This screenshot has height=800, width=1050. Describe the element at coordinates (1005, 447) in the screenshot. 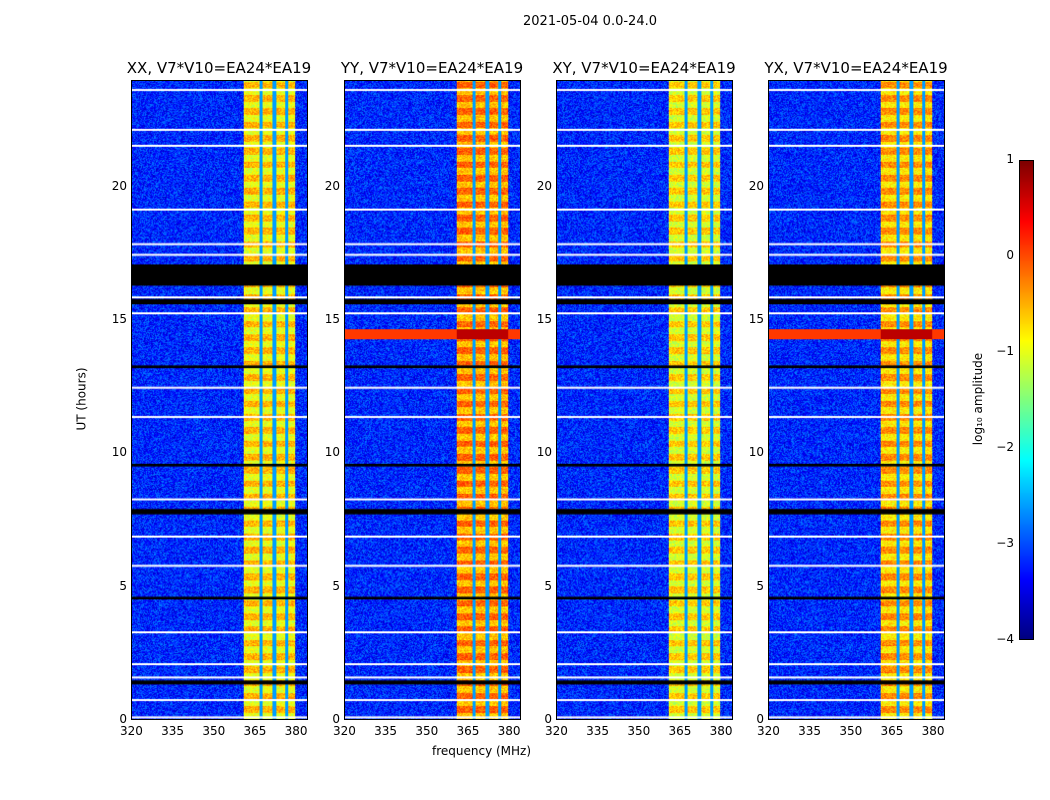

I see `colorbar-tick-label: −2` at that location.